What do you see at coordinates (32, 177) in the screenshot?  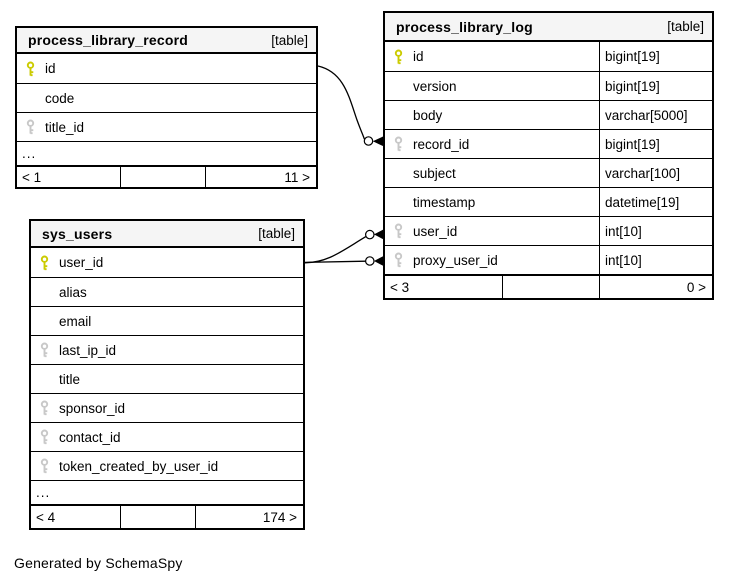 I see `children-count: < 1` at bounding box center [32, 177].